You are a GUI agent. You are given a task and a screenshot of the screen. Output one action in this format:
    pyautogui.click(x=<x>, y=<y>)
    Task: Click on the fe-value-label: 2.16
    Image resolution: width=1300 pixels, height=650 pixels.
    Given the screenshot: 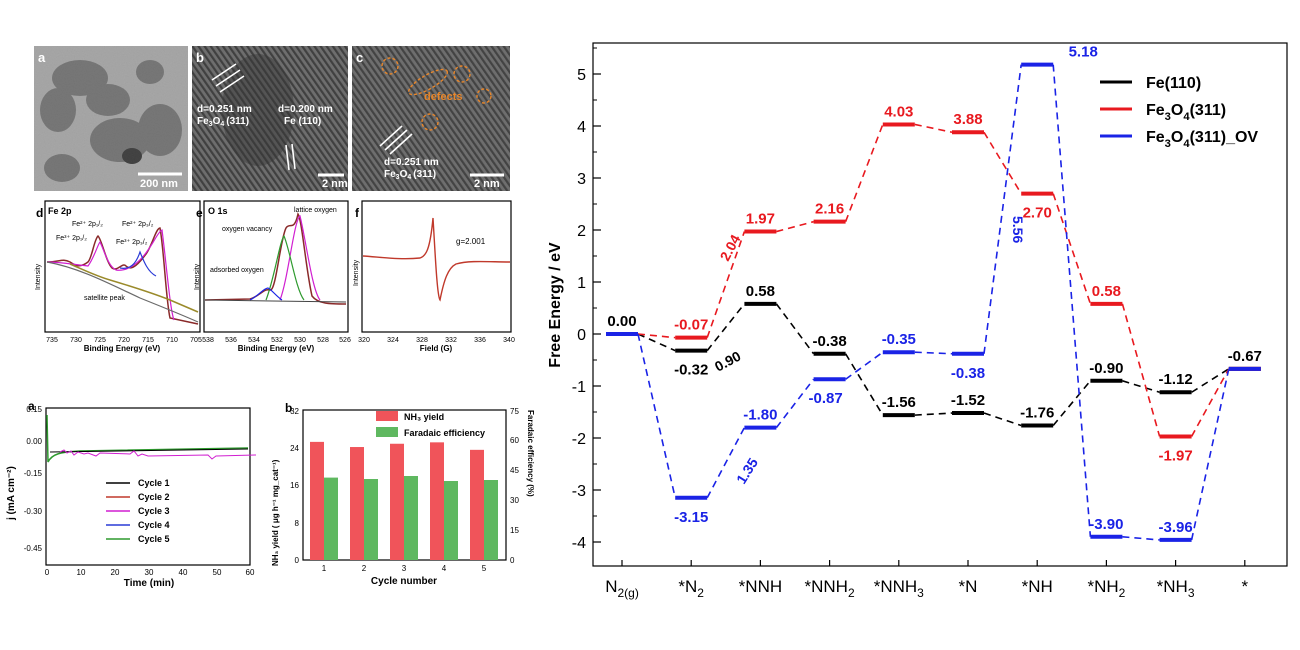 What is the action you would take?
    pyautogui.click(x=829, y=209)
    